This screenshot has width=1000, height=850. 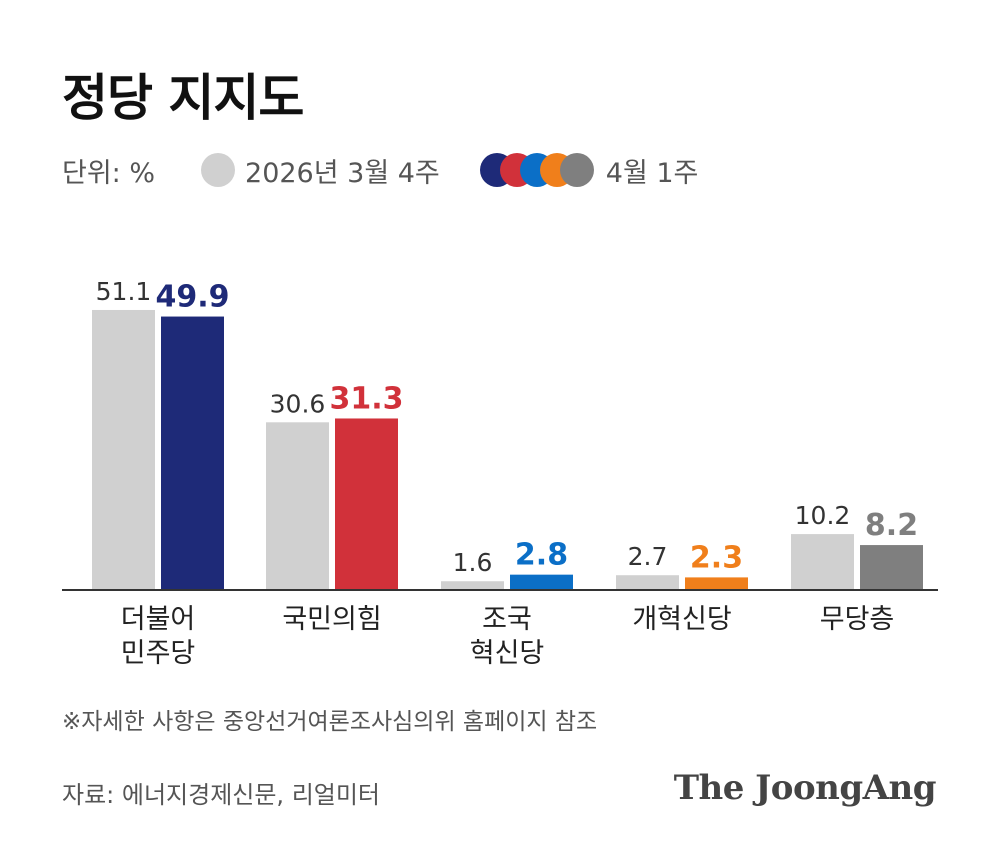 What do you see at coordinates (891, 525) in the screenshot?
I see `value-label-current-4: 8.2` at bounding box center [891, 525].